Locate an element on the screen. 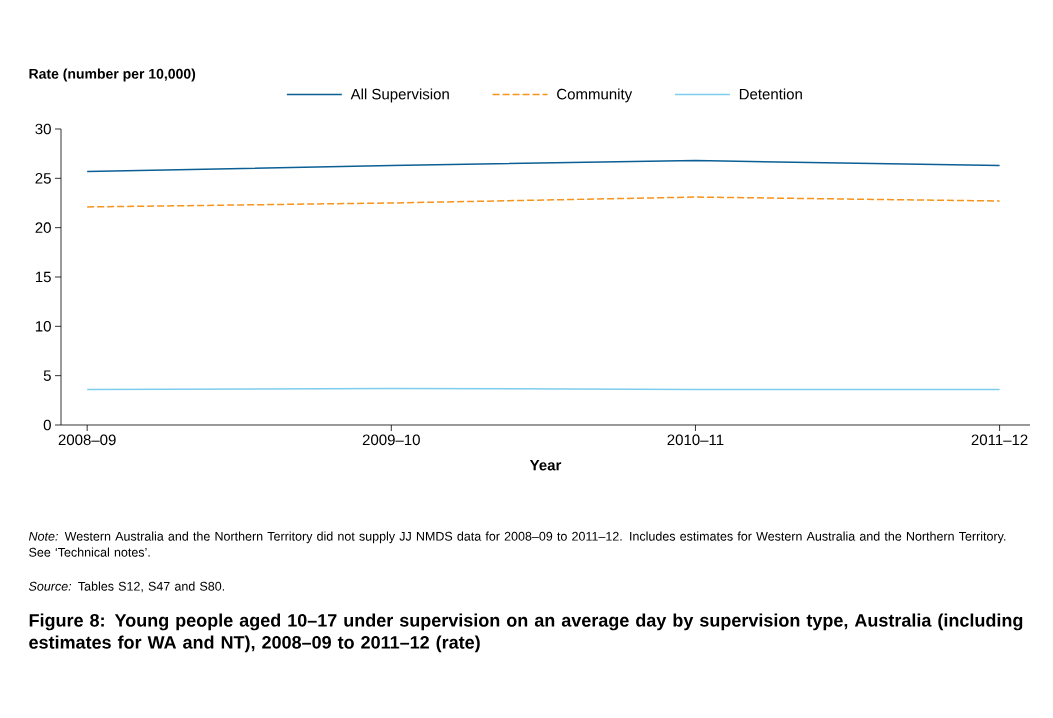 The width and height of the screenshot is (1053, 718). line-series is located at coordinates (543, 202).